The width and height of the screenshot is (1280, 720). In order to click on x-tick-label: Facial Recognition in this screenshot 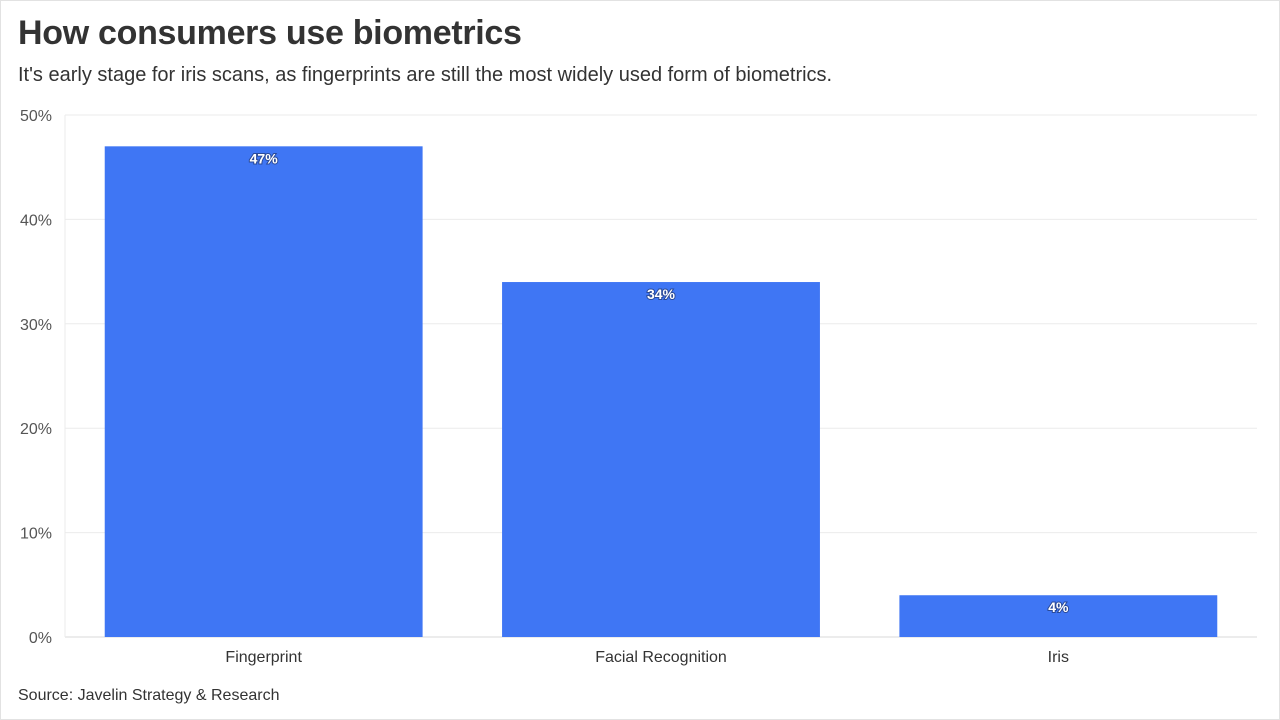, I will do `click(661, 657)`.